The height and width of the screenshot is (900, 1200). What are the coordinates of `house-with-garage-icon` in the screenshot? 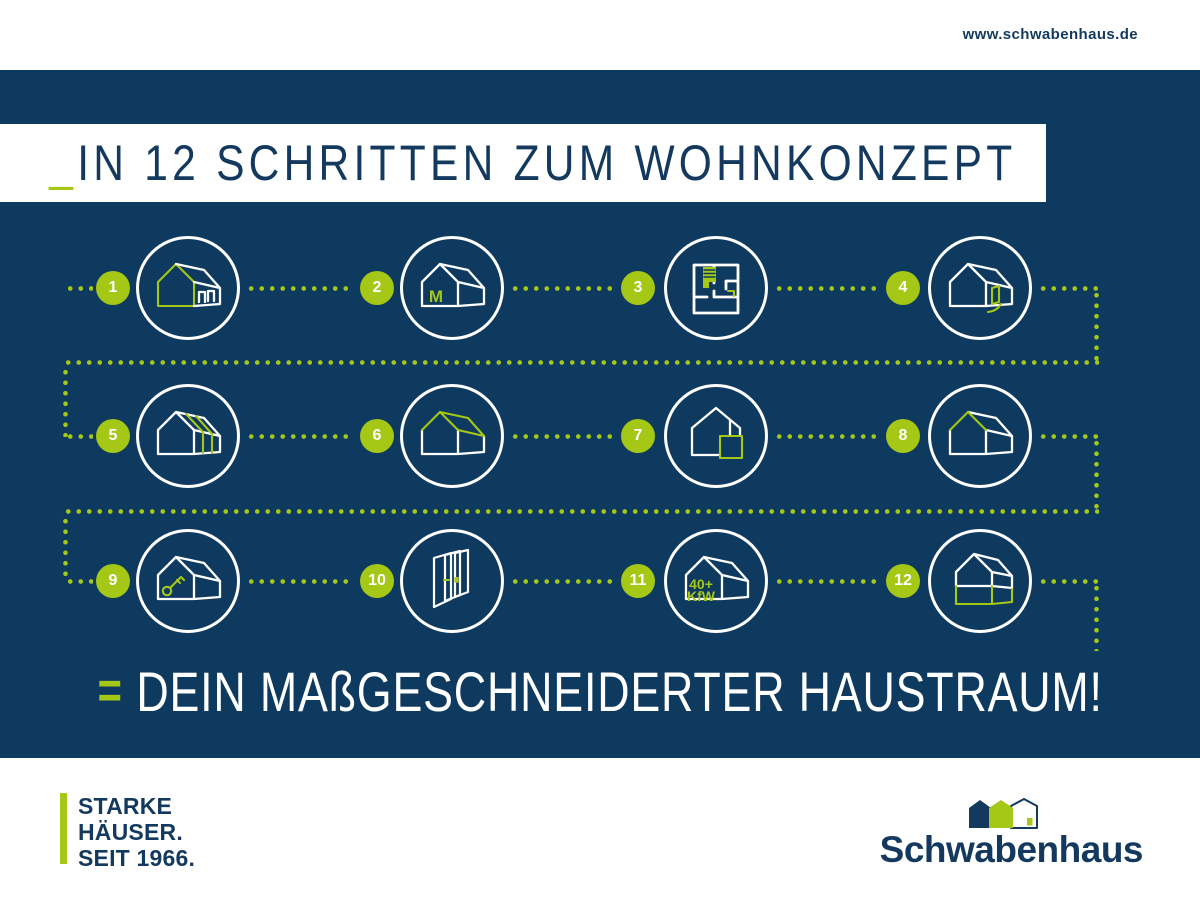 It's located at (189, 285).